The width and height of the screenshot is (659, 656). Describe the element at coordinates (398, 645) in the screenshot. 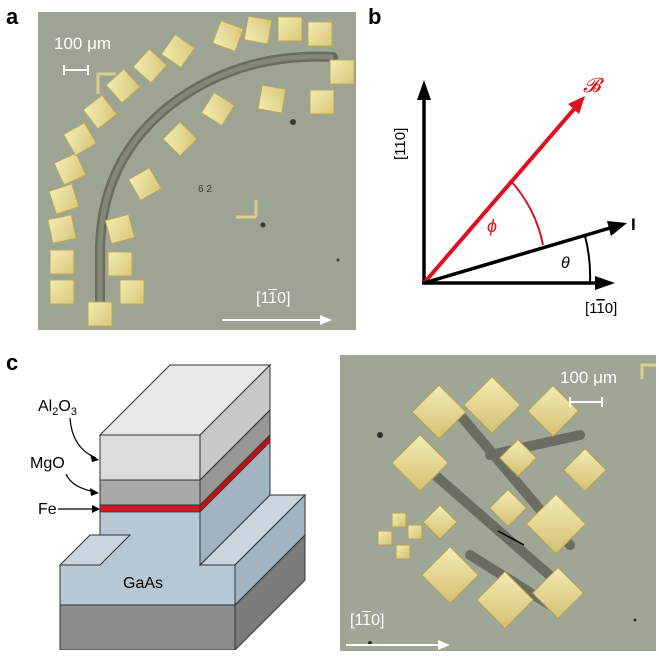

I see `direction-arrow-d` at that location.